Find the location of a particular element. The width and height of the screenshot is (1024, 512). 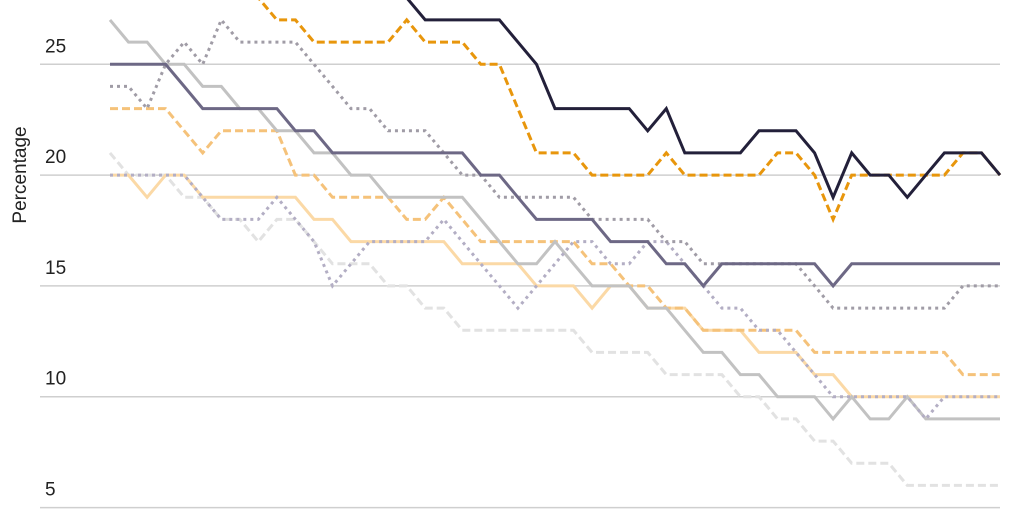

y-tick-label: 15 is located at coordinates (55, 268).